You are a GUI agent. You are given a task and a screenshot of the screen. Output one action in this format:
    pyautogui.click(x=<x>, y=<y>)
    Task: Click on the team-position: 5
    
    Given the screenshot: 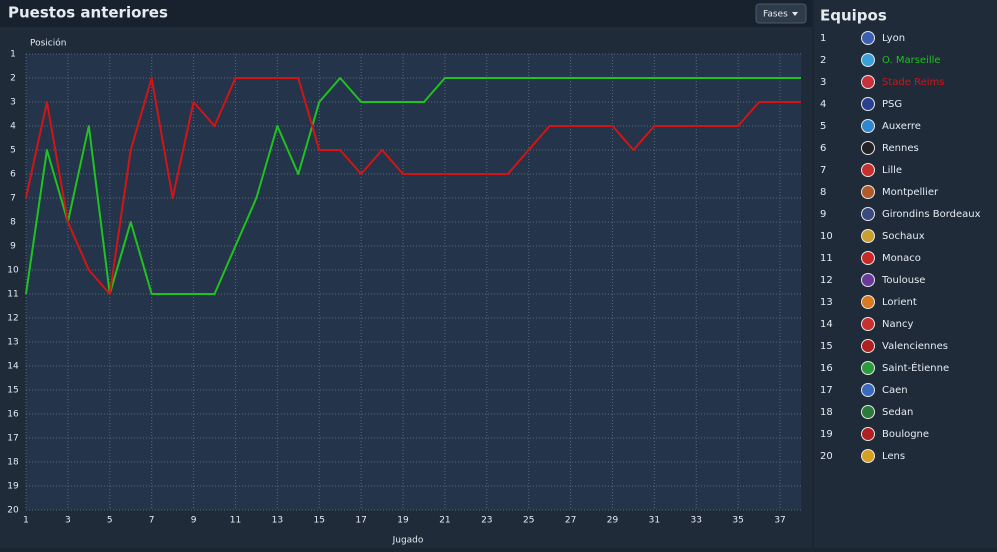 What is the action you would take?
    pyautogui.click(x=823, y=126)
    